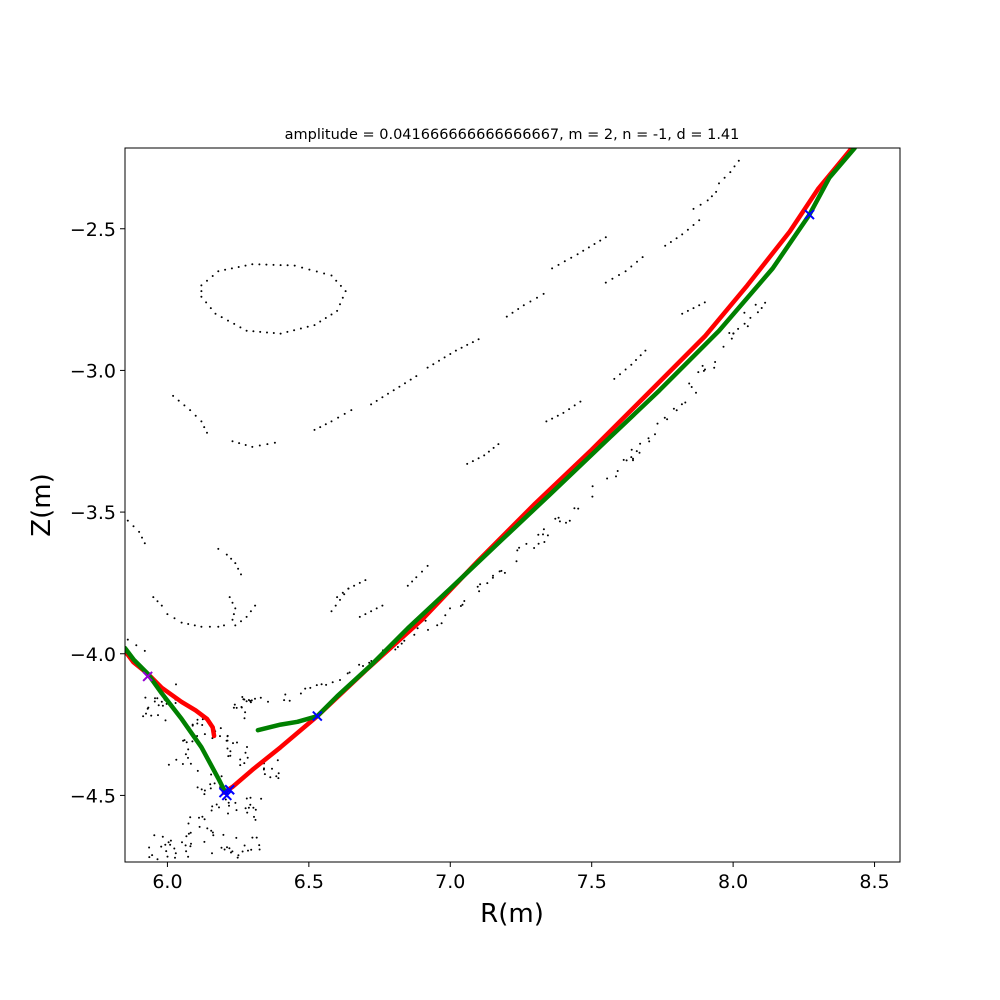 This screenshot has width=1000, height=1000. What do you see at coordinates (97, 513) in the screenshot?
I see `y-axis: −2.5 −3.0 −3.5 −4.0 −4.5` at bounding box center [97, 513].